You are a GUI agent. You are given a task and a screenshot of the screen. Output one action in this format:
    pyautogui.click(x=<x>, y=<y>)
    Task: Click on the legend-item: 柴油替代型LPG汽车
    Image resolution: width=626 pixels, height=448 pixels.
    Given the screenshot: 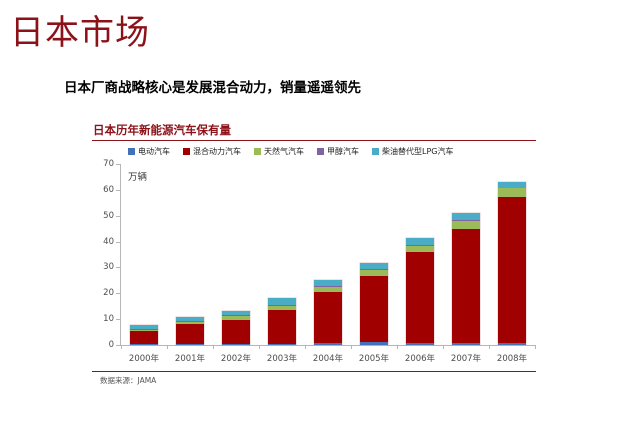 What is the action you would take?
    pyautogui.click(x=412, y=151)
    